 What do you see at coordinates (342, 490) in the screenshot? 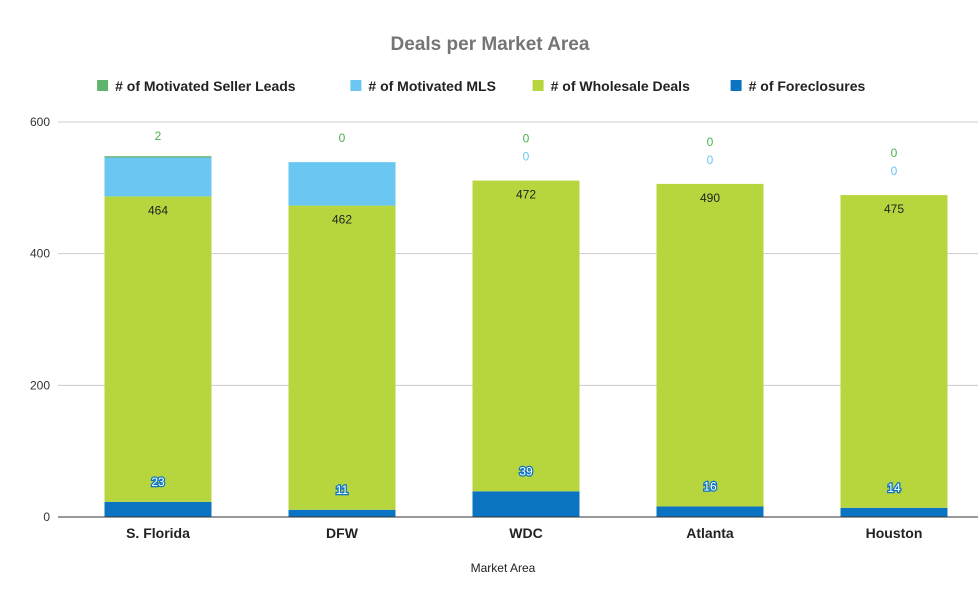
I see `data-label: 11` at bounding box center [342, 490].